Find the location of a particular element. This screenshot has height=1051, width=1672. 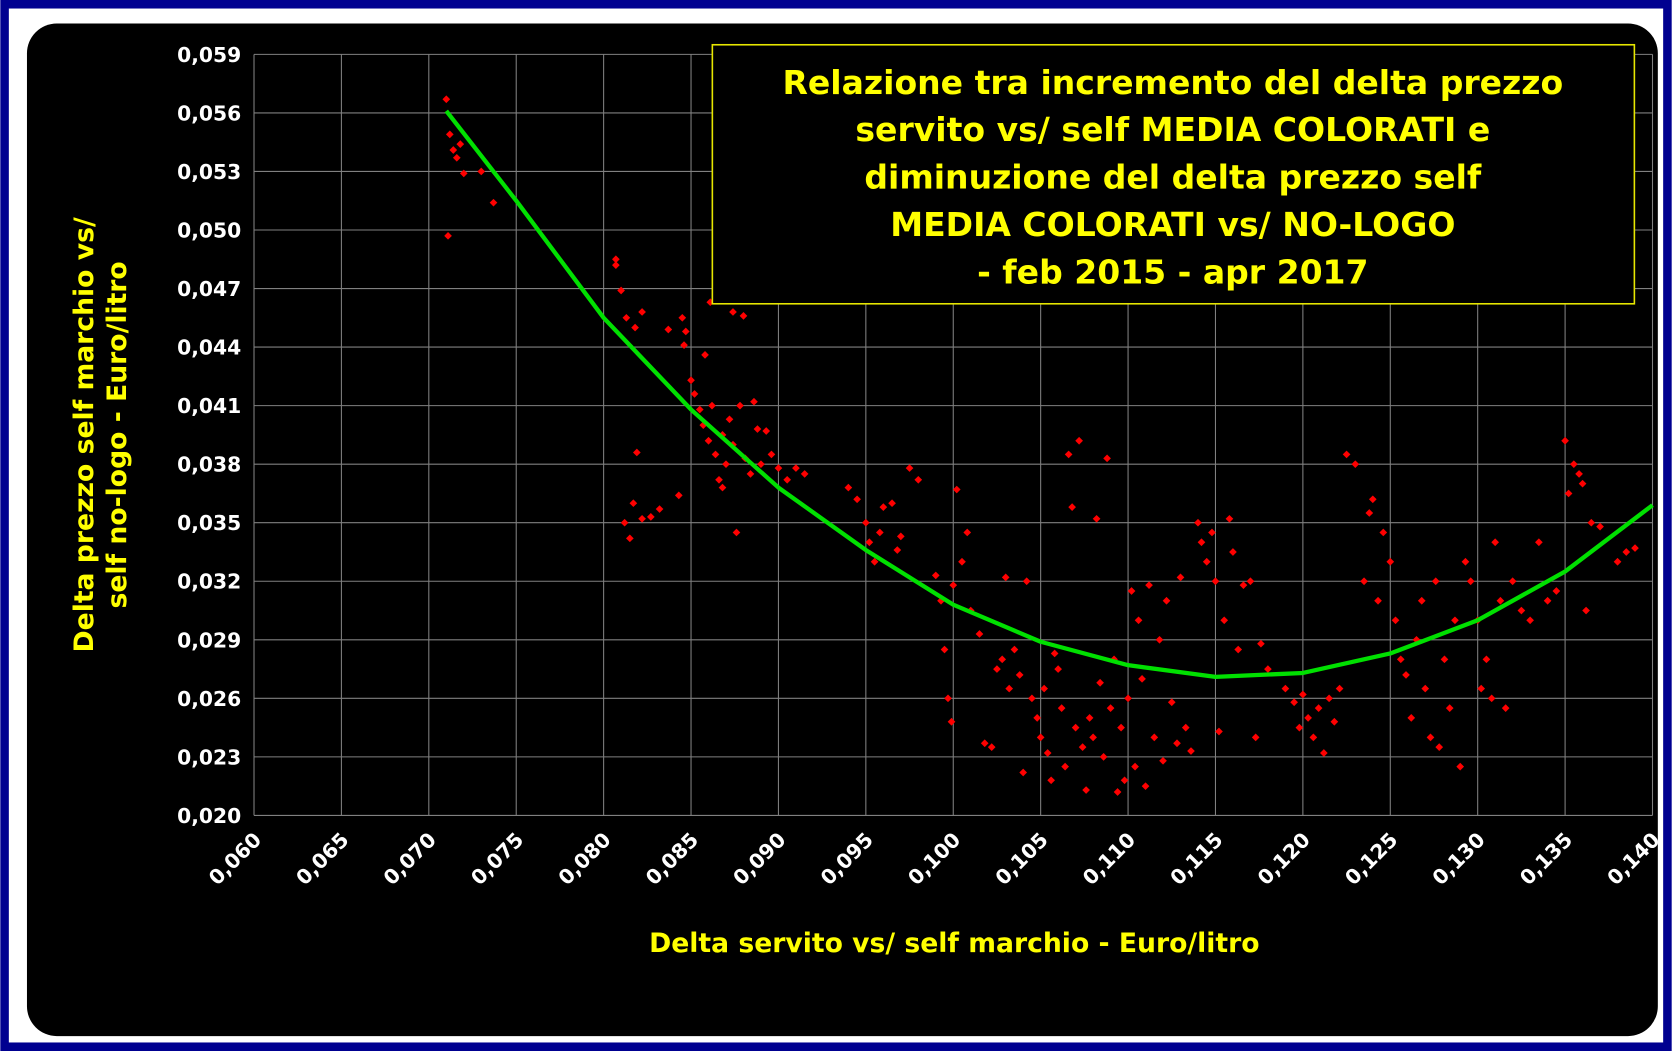

title-box is located at coordinates (1173, 174).